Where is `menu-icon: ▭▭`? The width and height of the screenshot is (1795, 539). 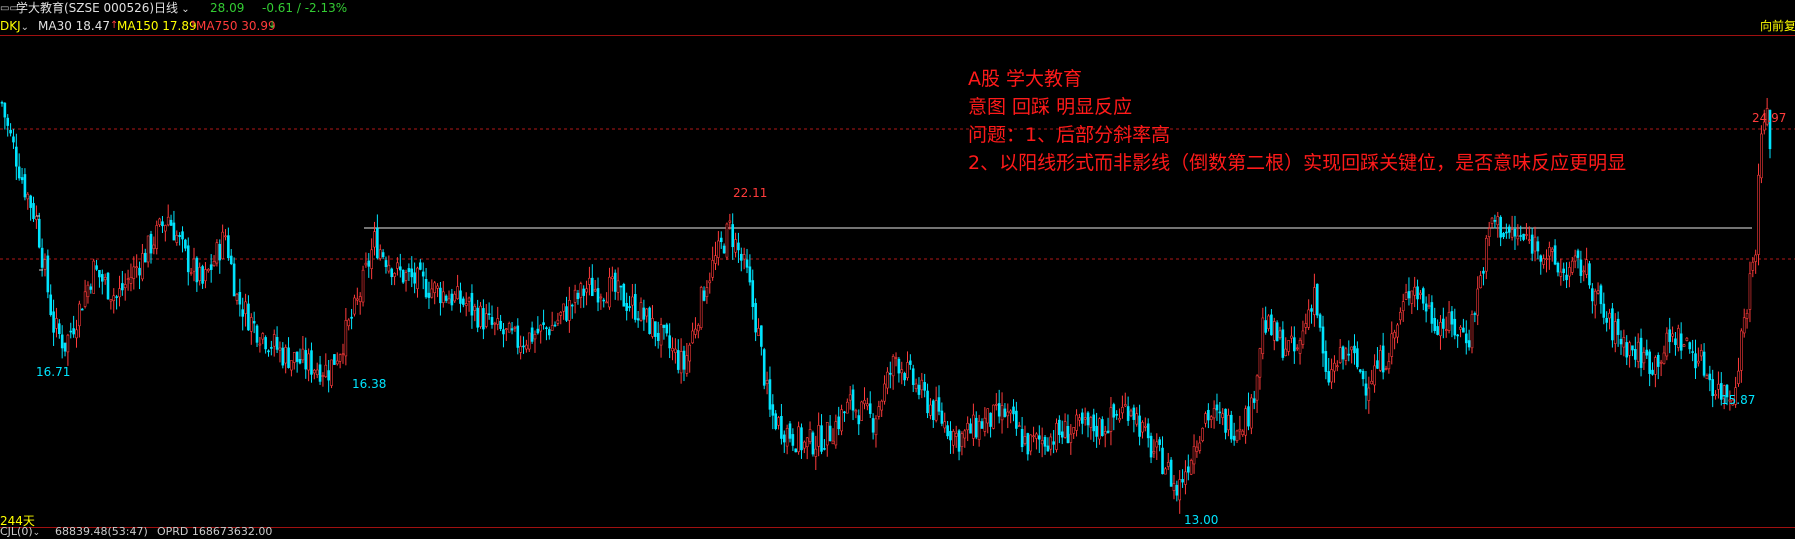 menu-icon: ▭▭ is located at coordinates (9, 8).